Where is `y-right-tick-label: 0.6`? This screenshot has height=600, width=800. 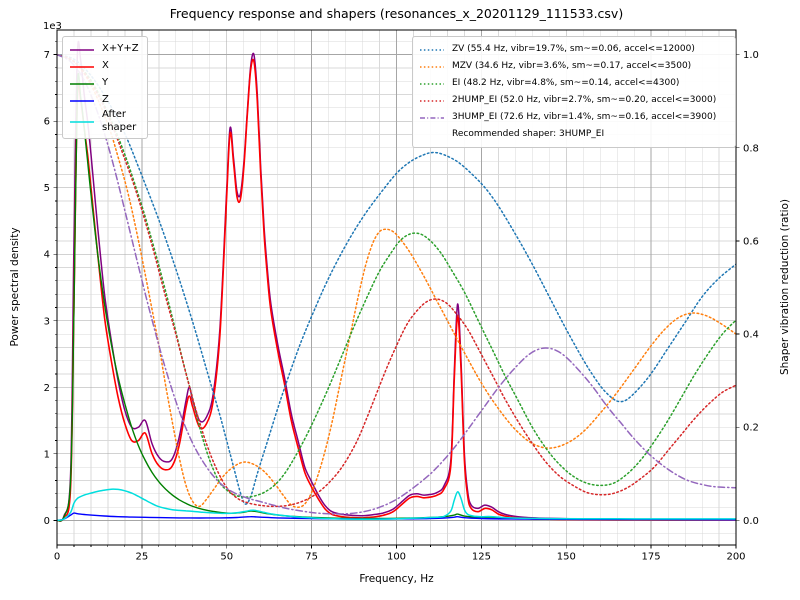 y-right-tick-label: 0.6 is located at coordinates (751, 241).